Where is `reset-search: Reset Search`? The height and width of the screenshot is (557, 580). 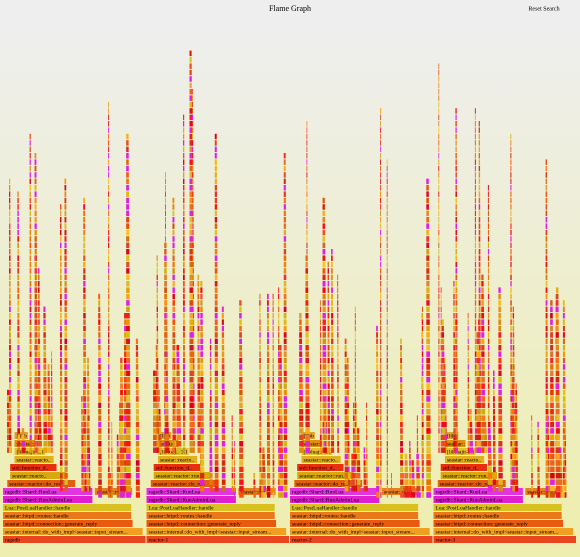
reset-search: Reset Search is located at coordinates (543, 9).